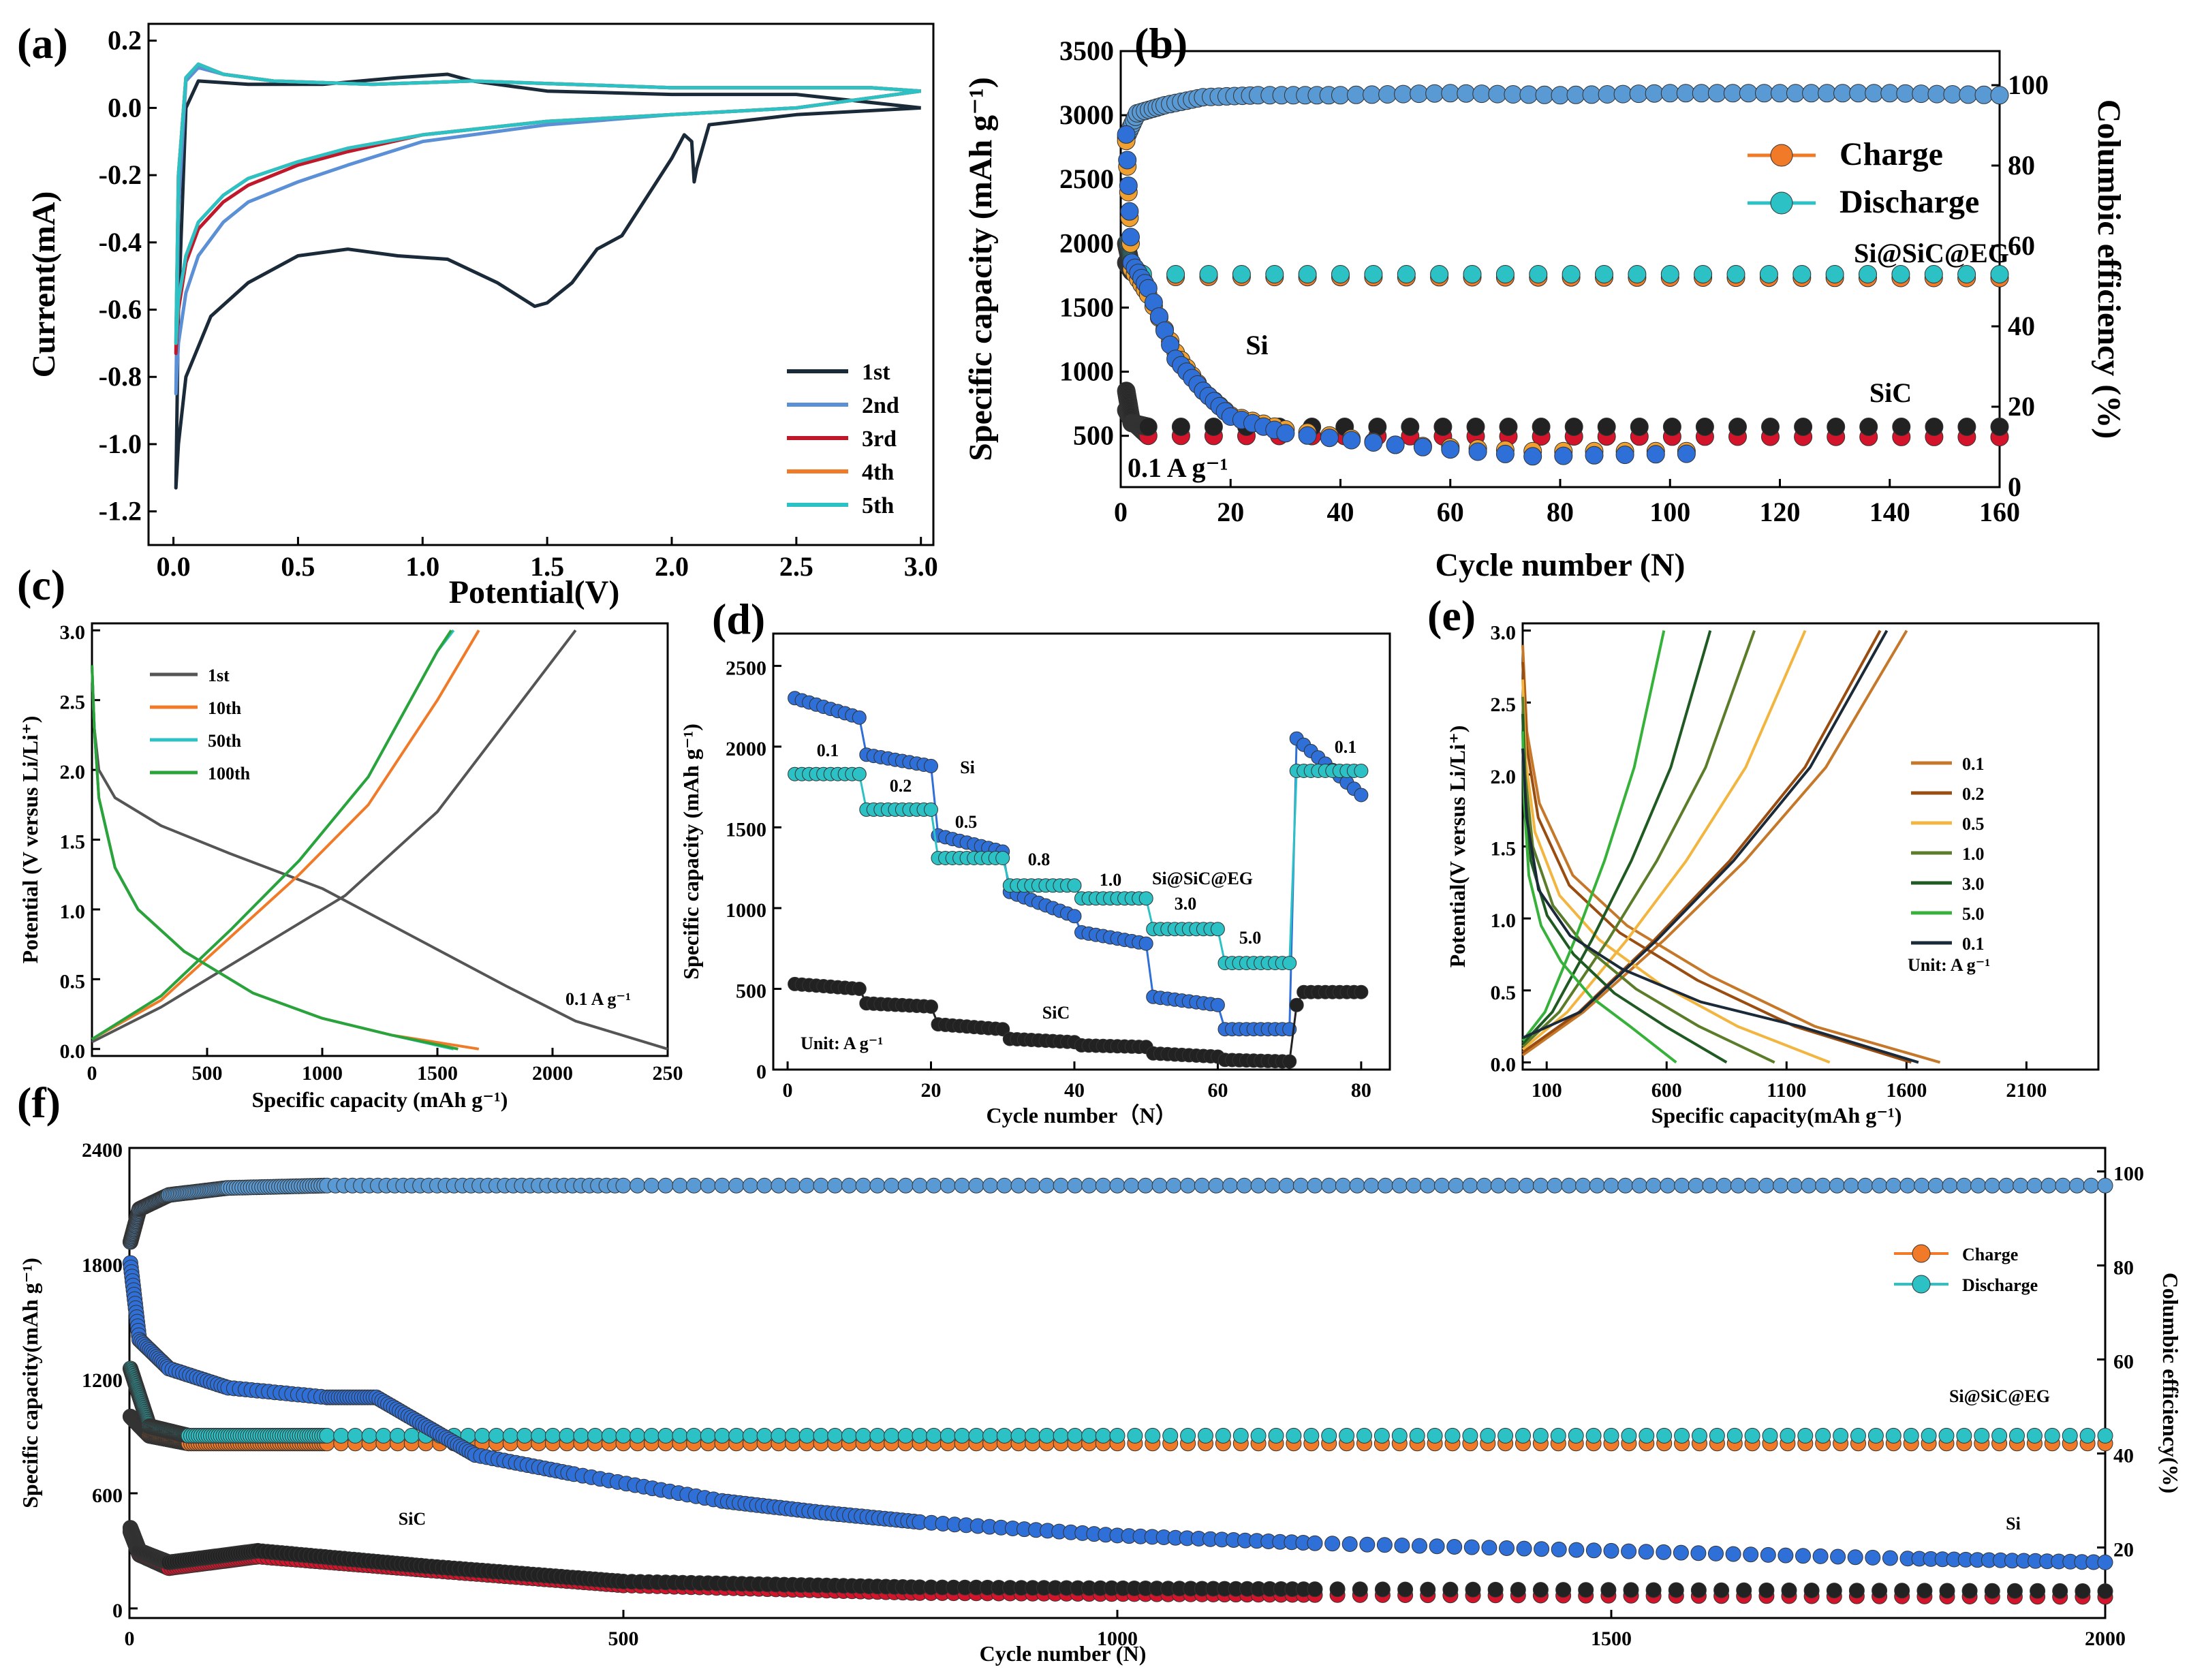  I want to click on rate-label: 5.0, so click(1250, 938).